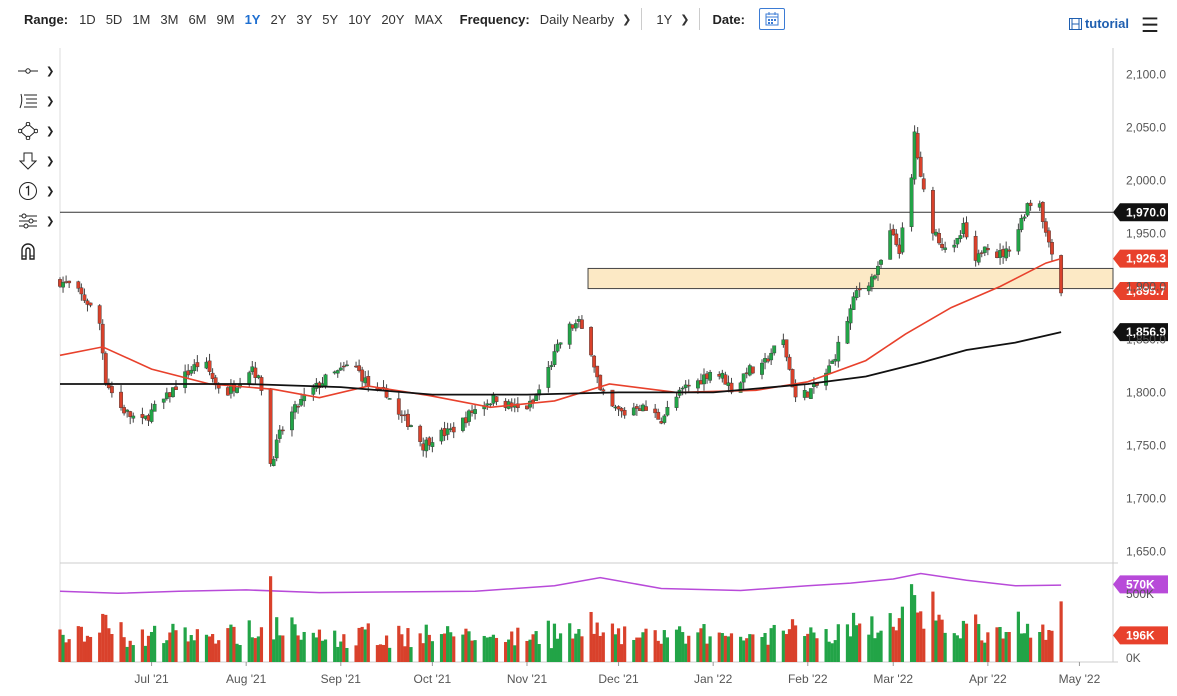  I want to click on tool-line: ❯, so click(36, 71).